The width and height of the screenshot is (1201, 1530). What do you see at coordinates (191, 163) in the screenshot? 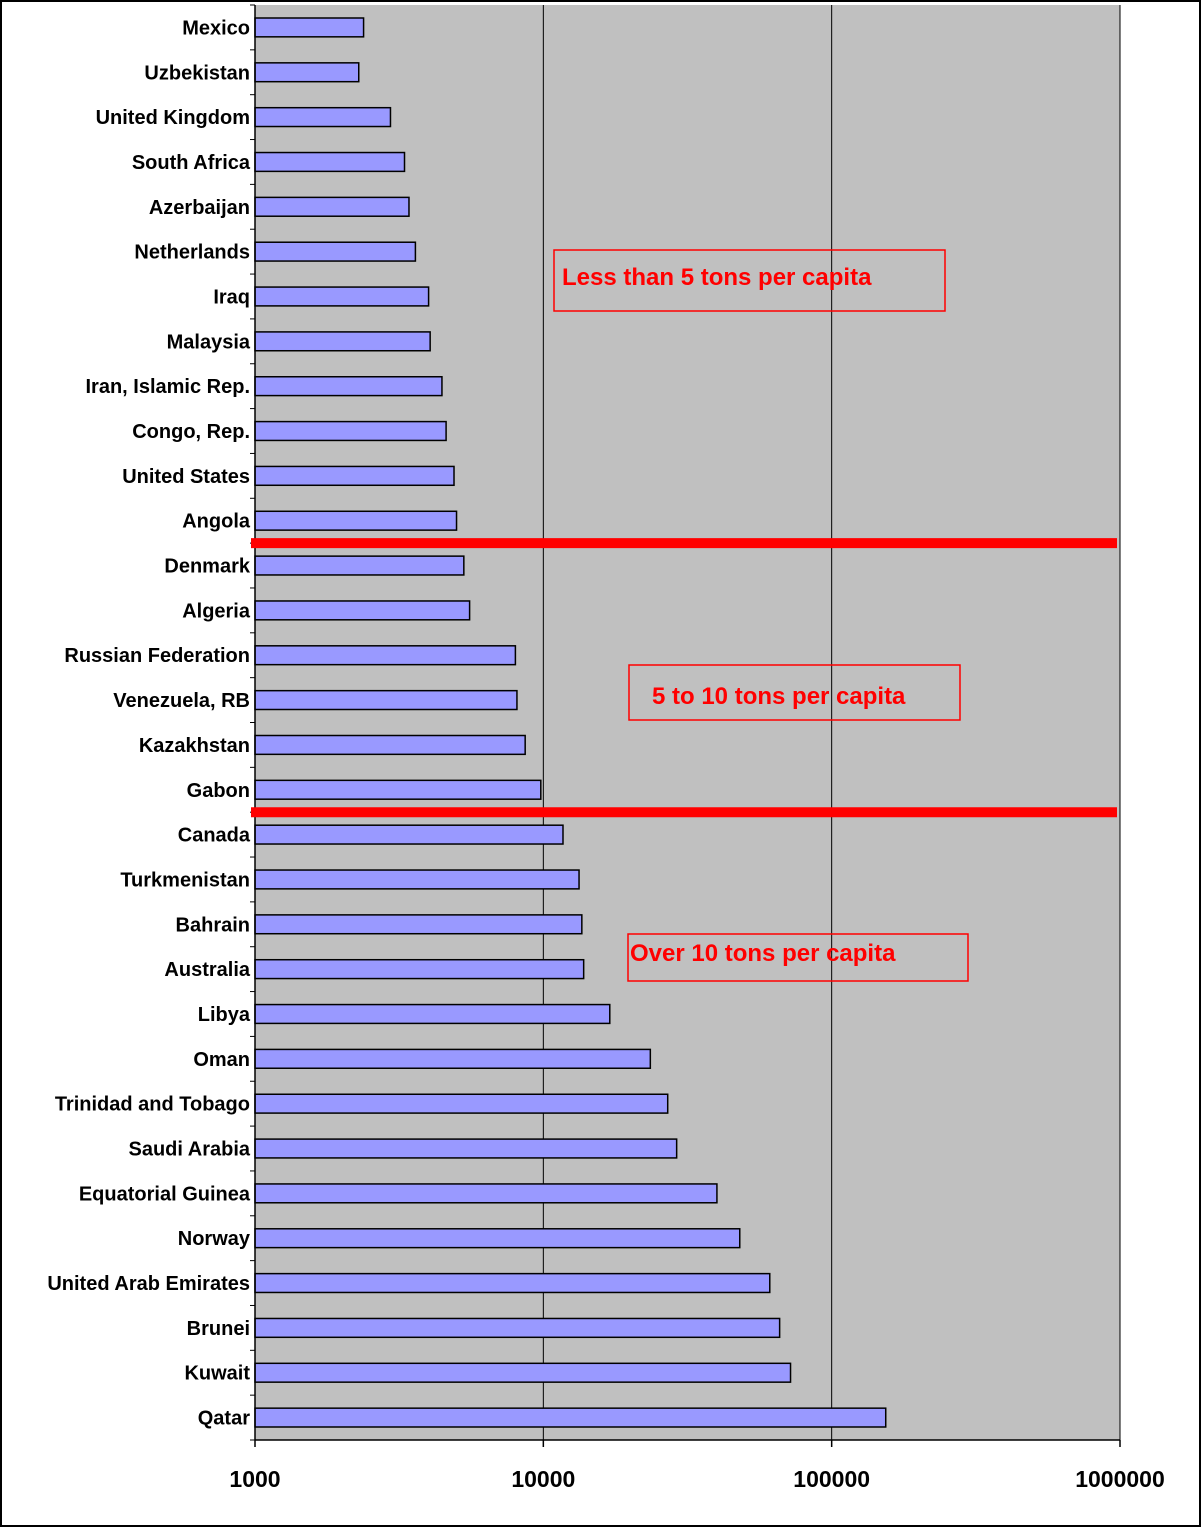
I see `category-label: South Africa` at bounding box center [191, 163].